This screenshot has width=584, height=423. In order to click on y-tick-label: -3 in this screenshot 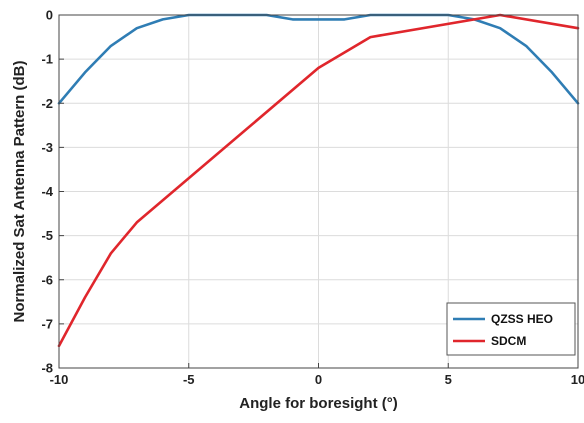, I will do `click(47, 147)`.